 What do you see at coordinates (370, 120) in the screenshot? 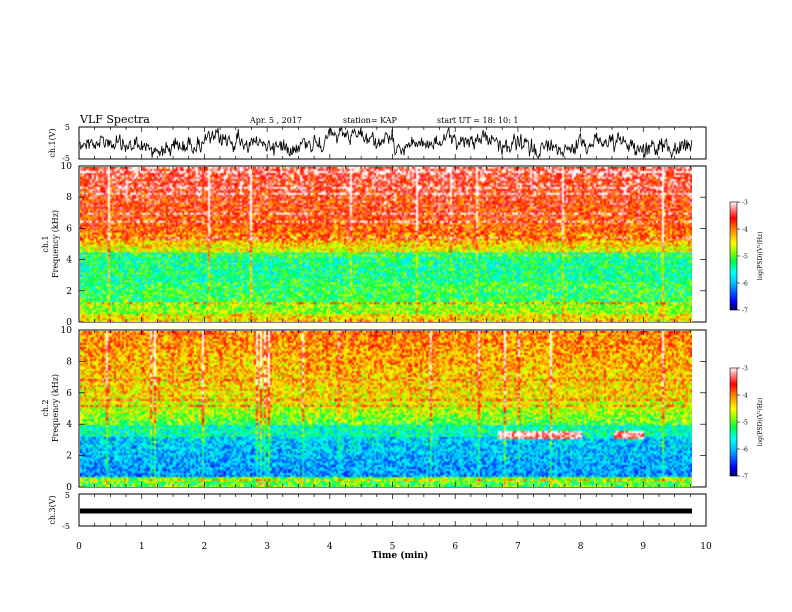
I see `header-station: station= KAP` at bounding box center [370, 120].